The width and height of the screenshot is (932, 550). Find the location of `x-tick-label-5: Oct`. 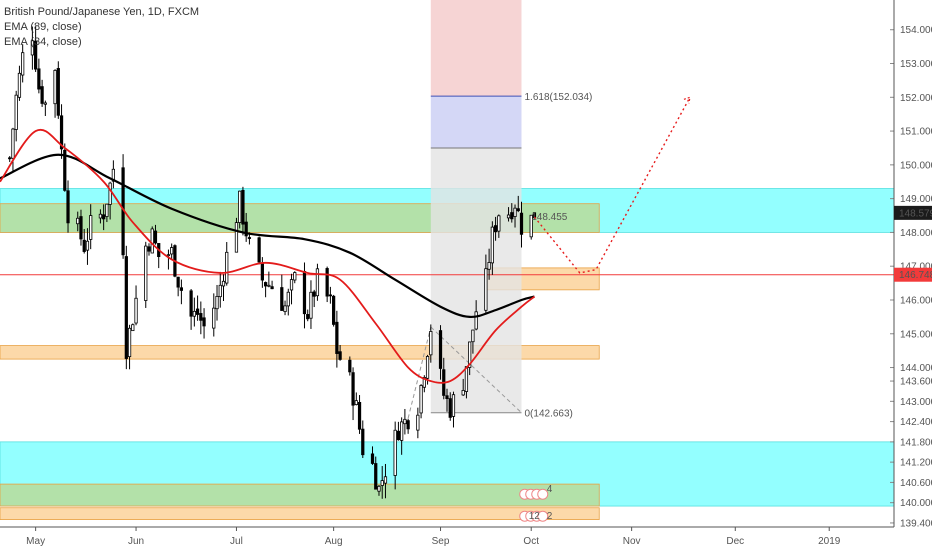

x-tick-label-5: Oct is located at coordinates (531, 541).